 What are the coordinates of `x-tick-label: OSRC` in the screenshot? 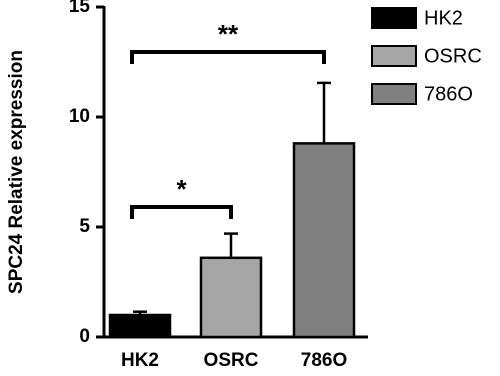 It's located at (231, 360).